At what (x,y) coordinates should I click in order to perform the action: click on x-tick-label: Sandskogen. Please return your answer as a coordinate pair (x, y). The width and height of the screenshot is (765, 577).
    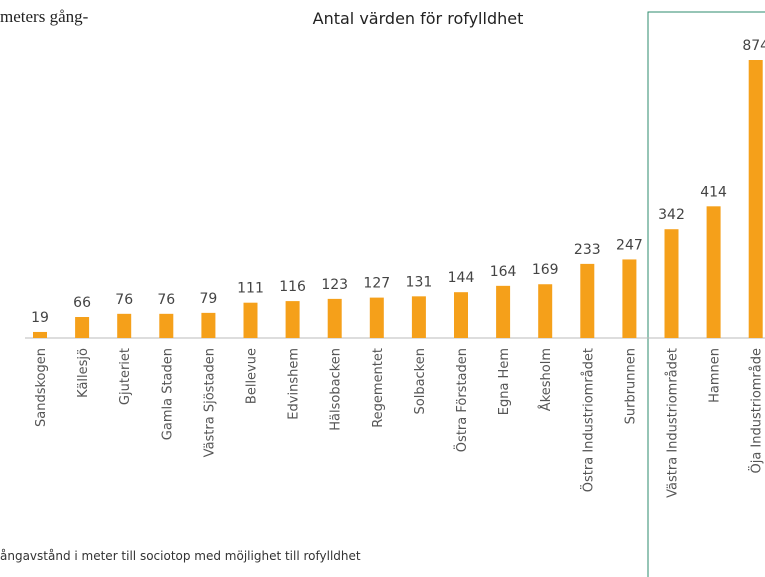
    Looking at the image, I should click on (41, 387).